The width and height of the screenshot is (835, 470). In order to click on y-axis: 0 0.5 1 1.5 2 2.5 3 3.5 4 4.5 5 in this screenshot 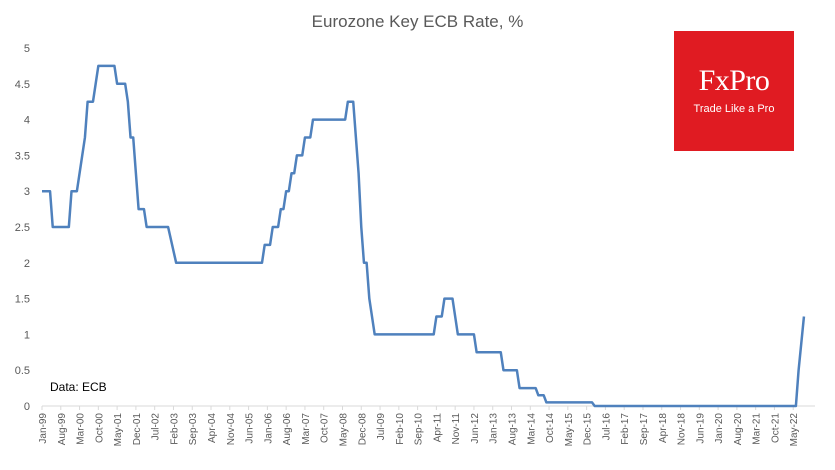, I will do `click(22, 228)`.